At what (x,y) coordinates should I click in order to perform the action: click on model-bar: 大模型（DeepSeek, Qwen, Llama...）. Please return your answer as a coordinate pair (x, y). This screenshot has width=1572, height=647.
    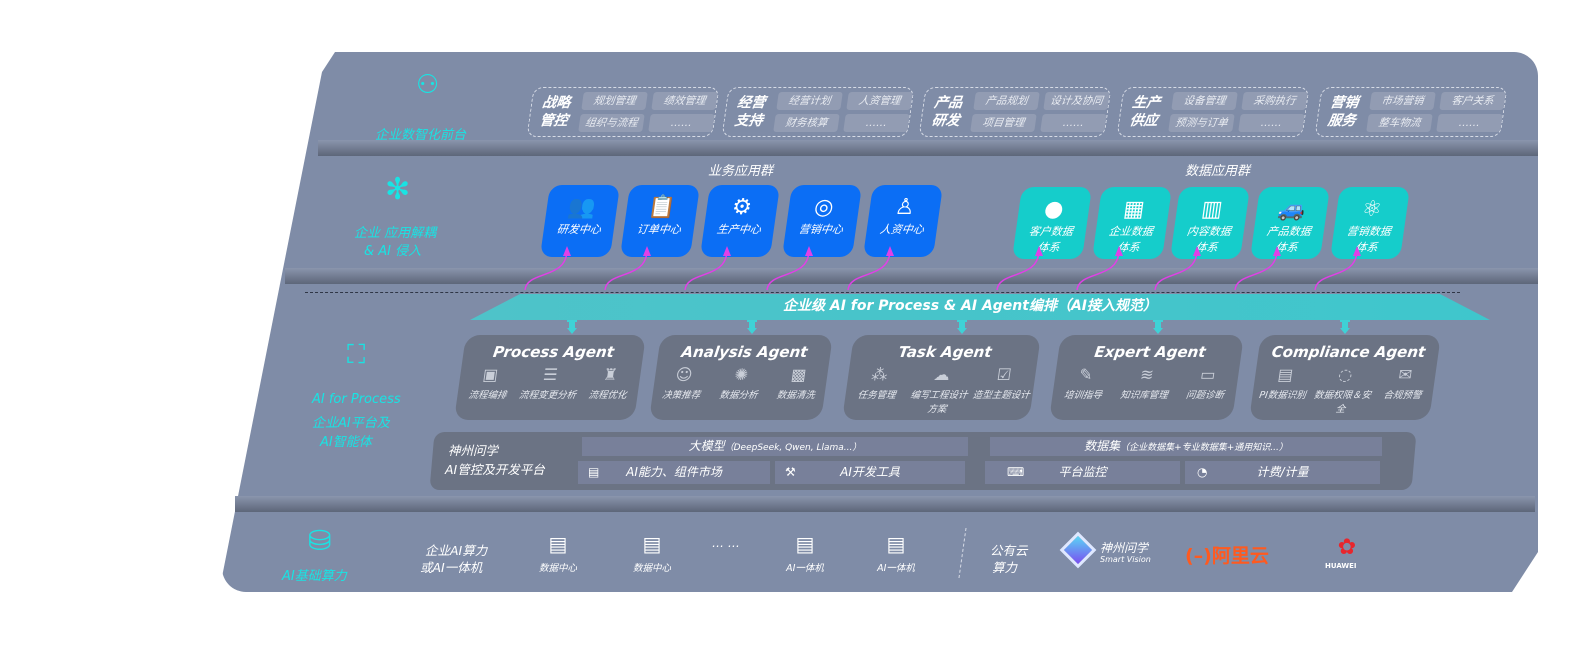
    Looking at the image, I should click on (775, 446).